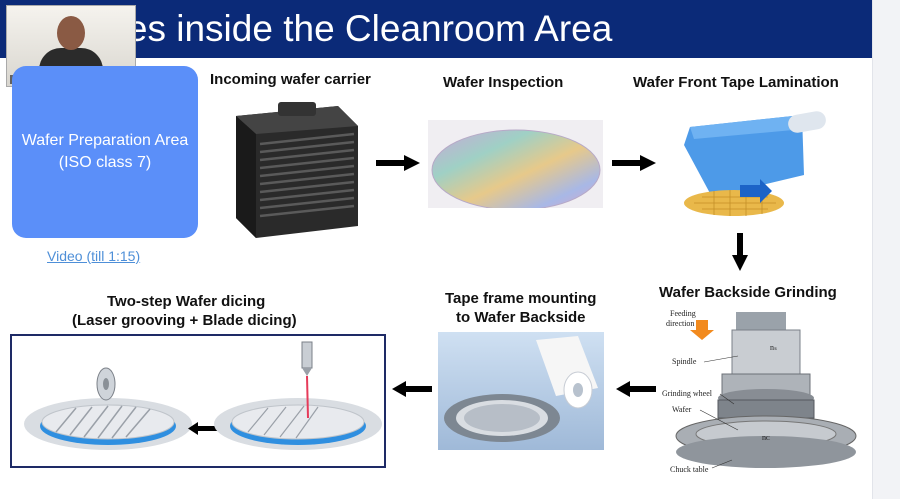  What do you see at coordinates (748, 292) in the screenshot?
I see `label-backside-grinding: Wafer Backside Grinding` at bounding box center [748, 292].